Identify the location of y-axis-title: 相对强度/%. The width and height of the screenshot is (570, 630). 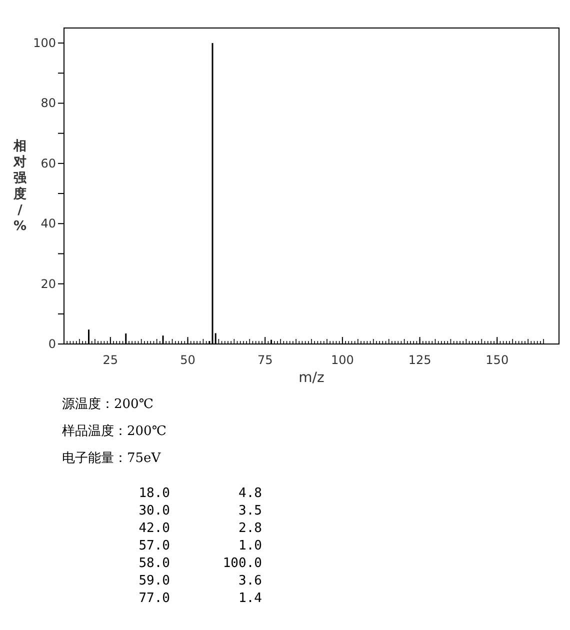
(20, 186).